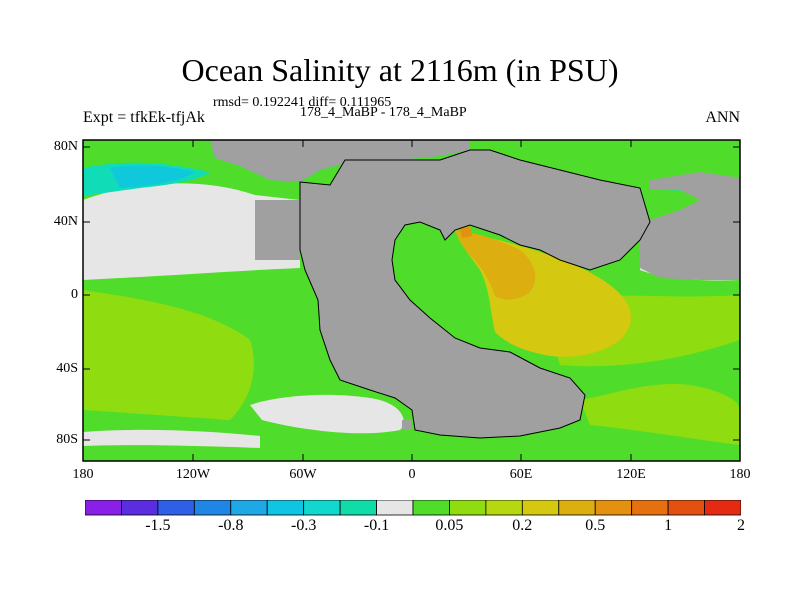 This screenshot has height=600, width=800. Describe the element at coordinates (193, 474) in the screenshot. I see `lon-label-120w: 120W` at that location.